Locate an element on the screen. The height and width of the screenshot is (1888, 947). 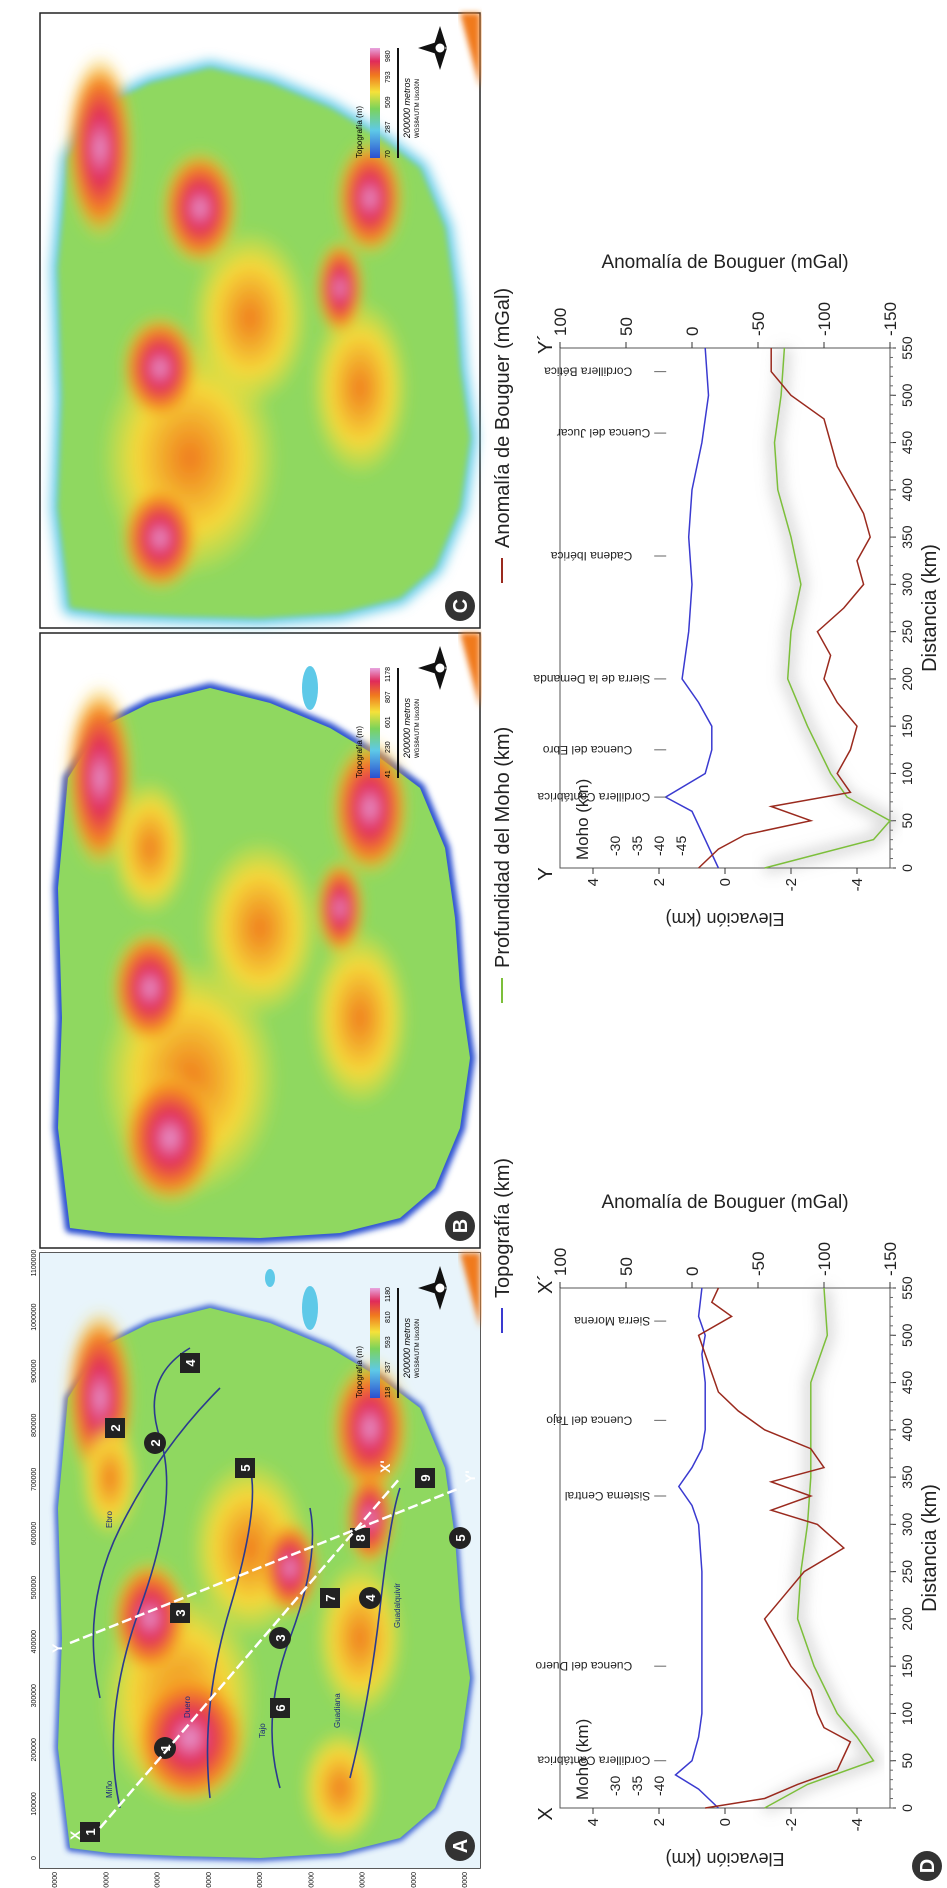
river-label: Ebro is located at coordinates (109, 1519).